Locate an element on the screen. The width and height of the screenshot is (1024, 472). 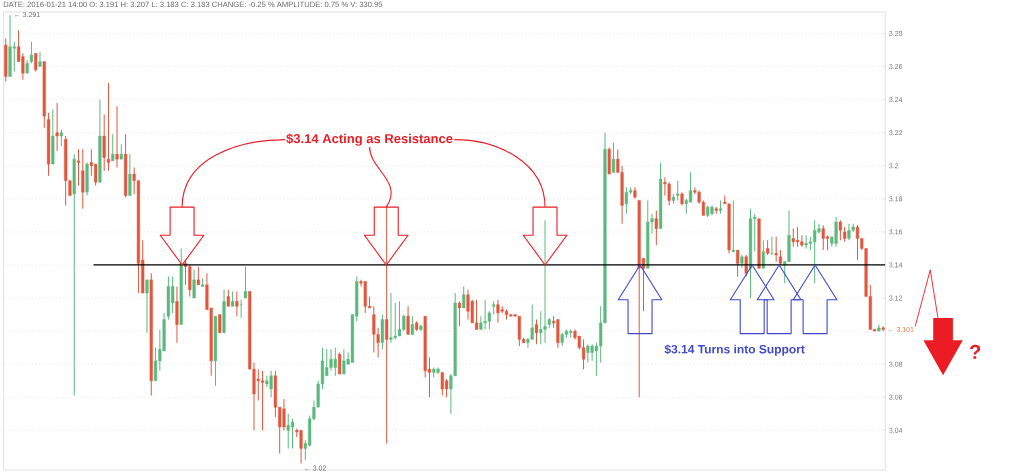
annotation: $3.14 Turns into Support is located at coordinates (734, 350).